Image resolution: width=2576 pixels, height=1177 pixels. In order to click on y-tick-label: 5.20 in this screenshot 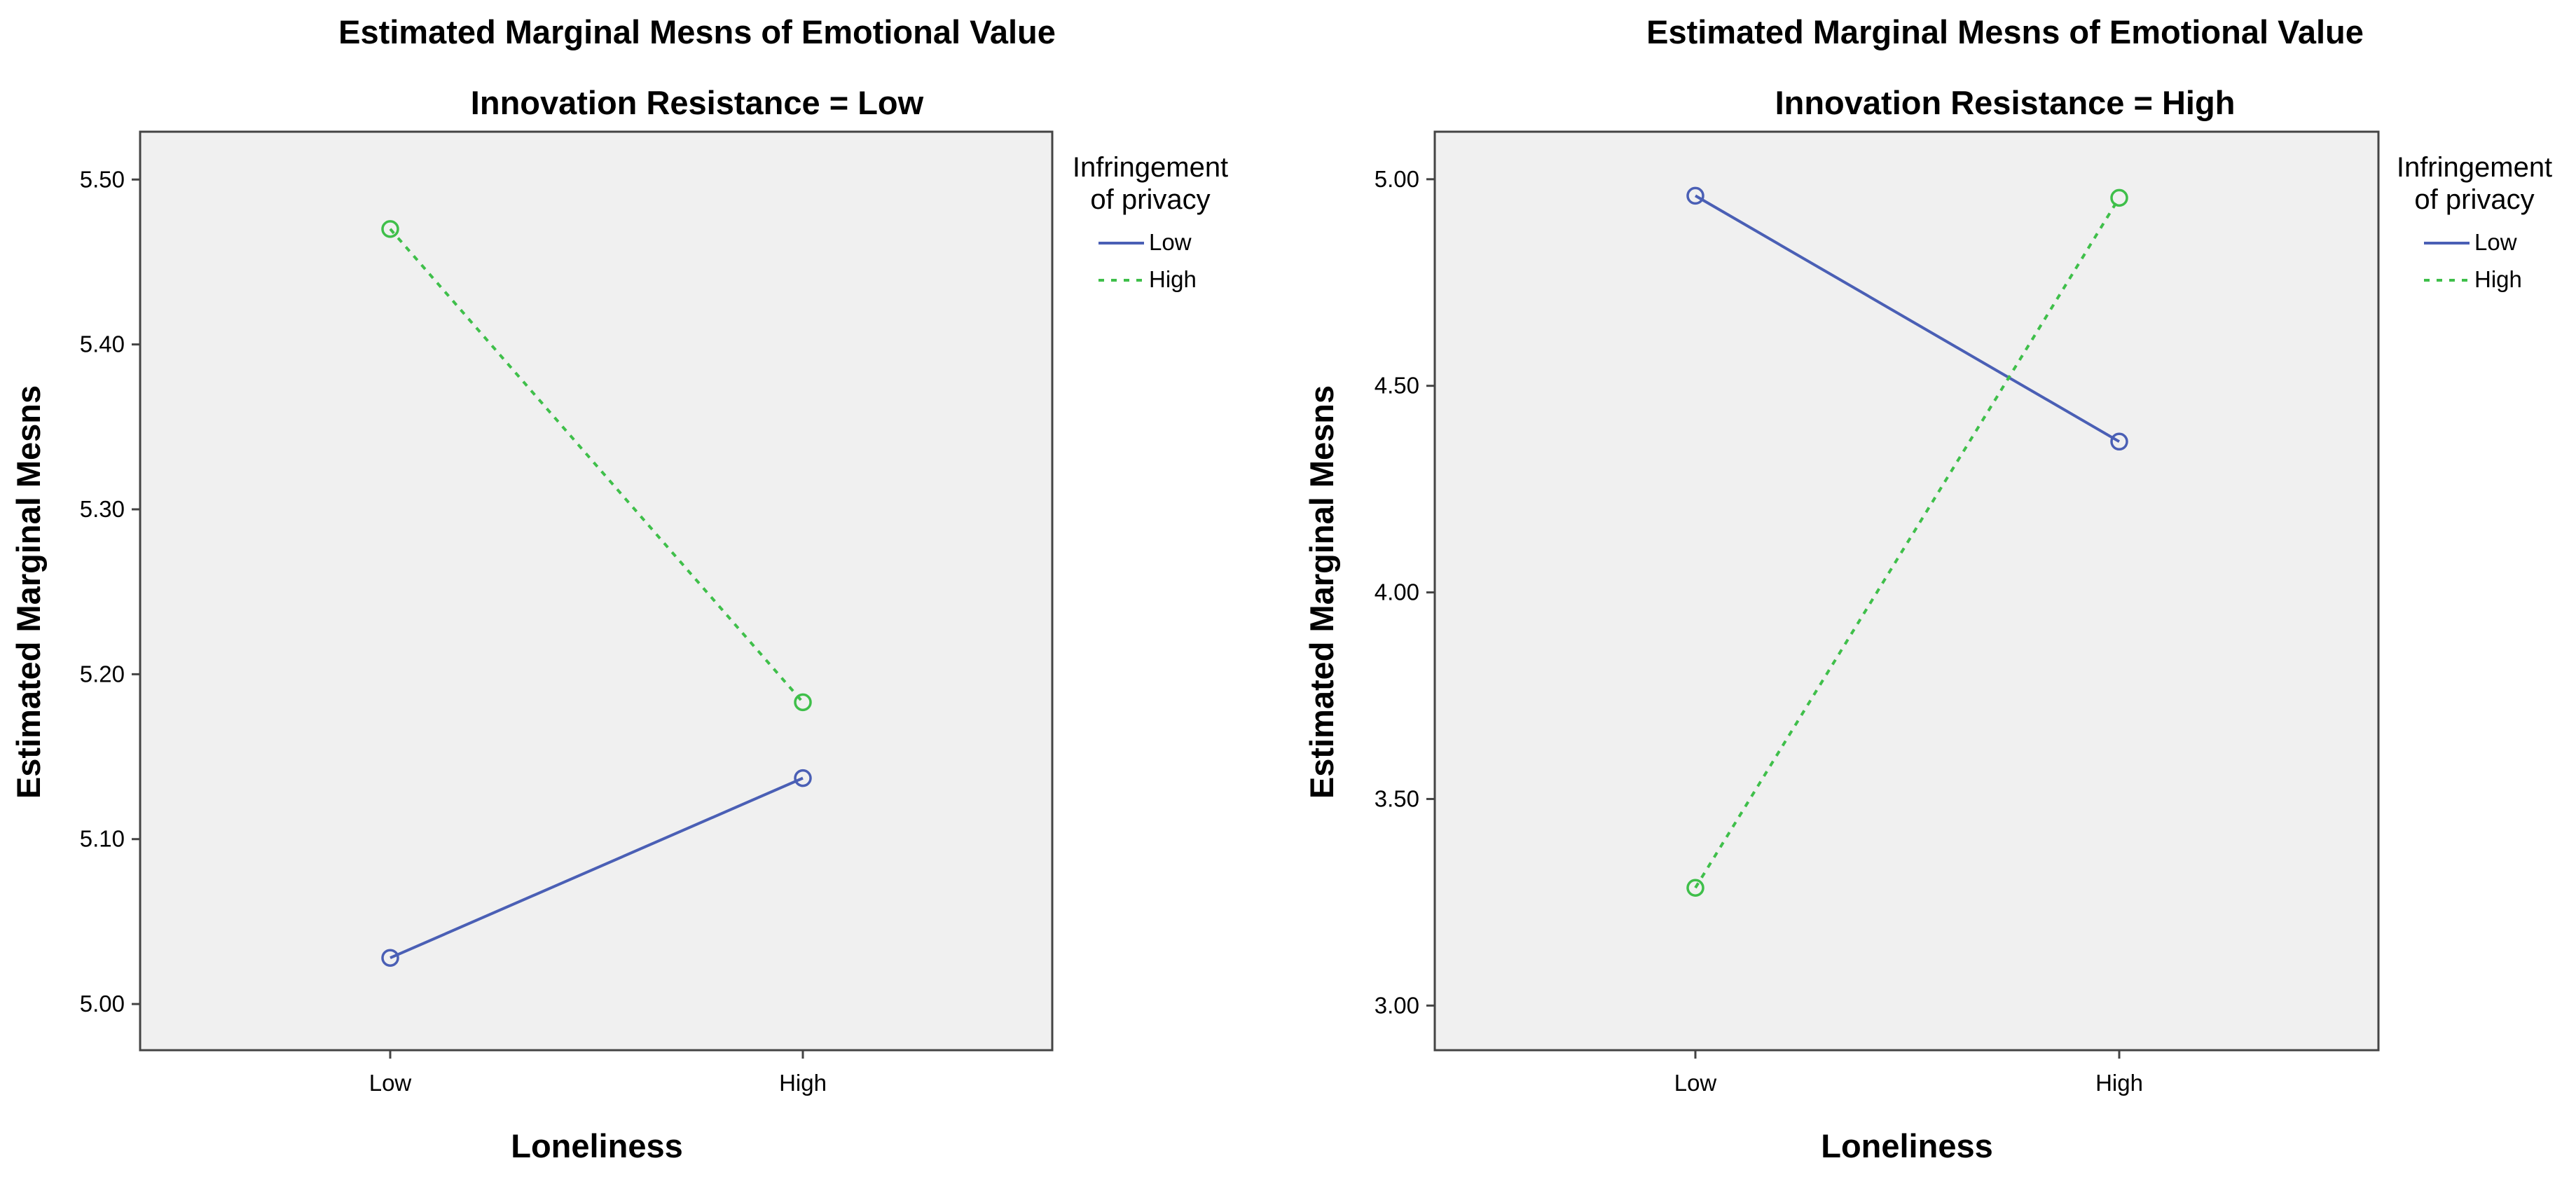, I will do `click(102, 674)`.